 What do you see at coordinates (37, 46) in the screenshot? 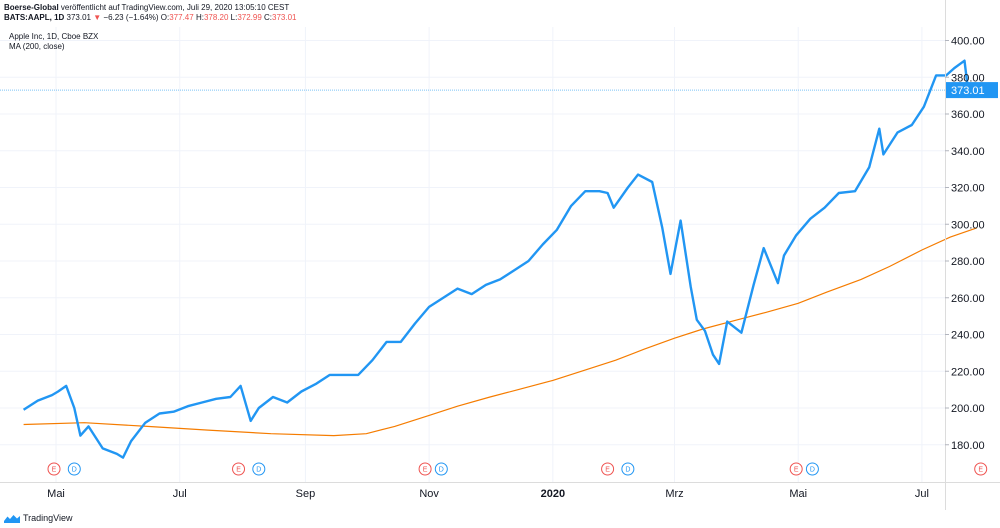
I see `ma-legend: MA (200, close)` at bounding box center [37, 46].